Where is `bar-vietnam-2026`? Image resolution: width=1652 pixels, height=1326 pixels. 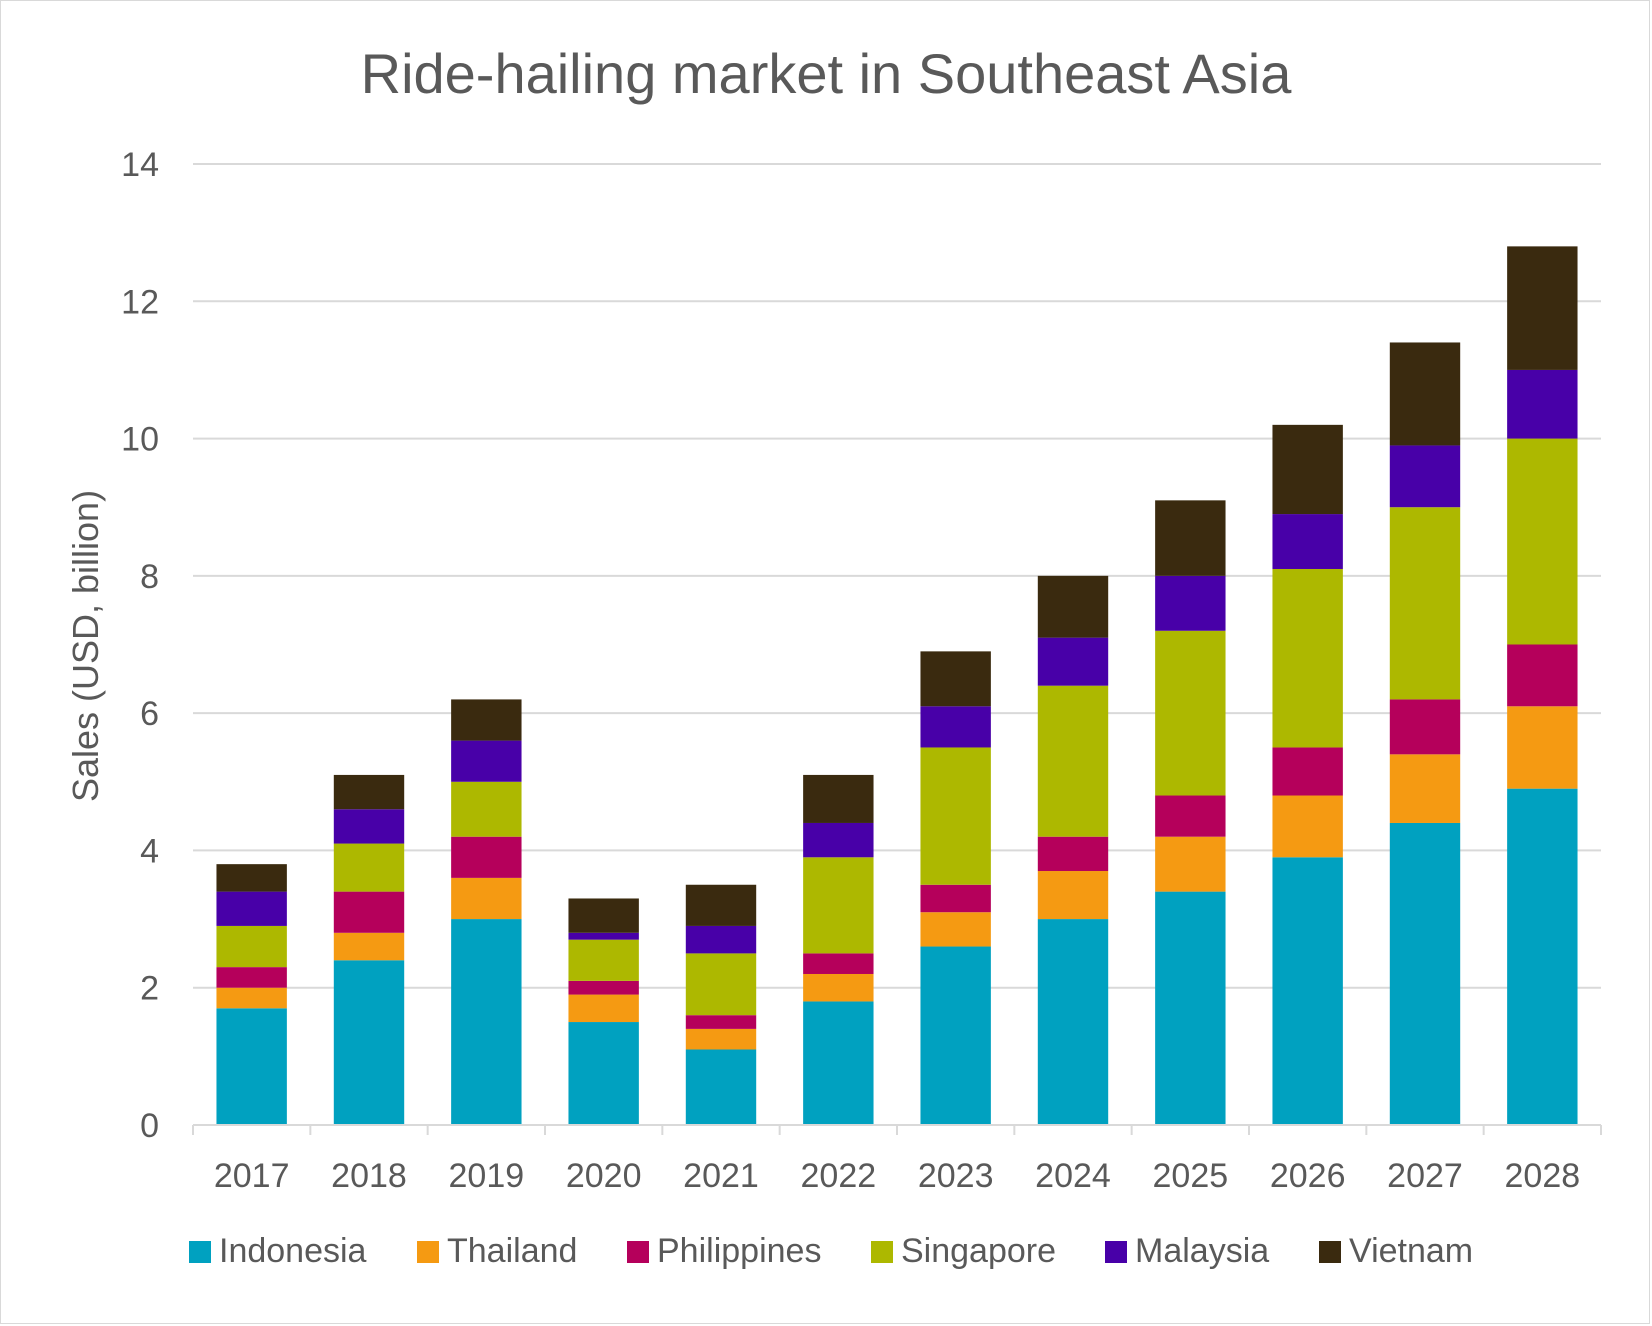
bar-vietnam-2026 is located at coordinates (1307, 469).